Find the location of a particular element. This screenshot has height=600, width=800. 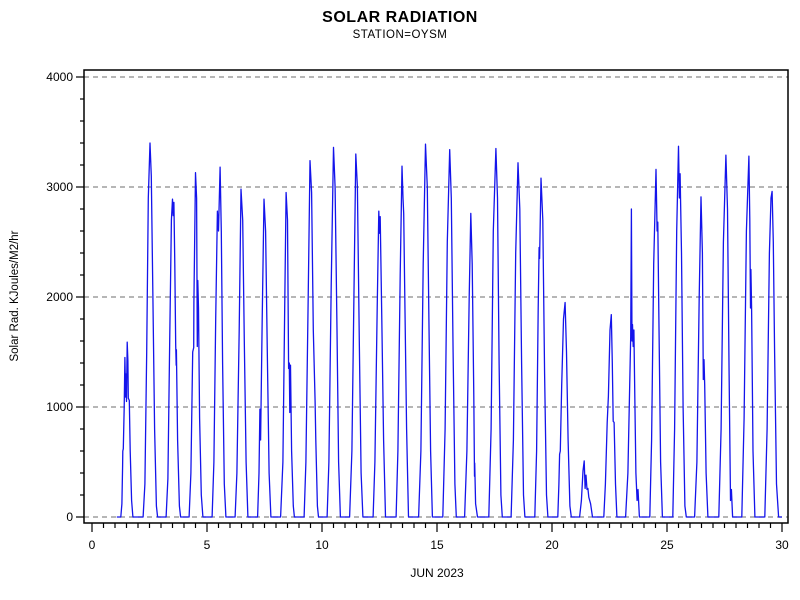

y-tick-label: 0 is located at coordinates (69, 517).